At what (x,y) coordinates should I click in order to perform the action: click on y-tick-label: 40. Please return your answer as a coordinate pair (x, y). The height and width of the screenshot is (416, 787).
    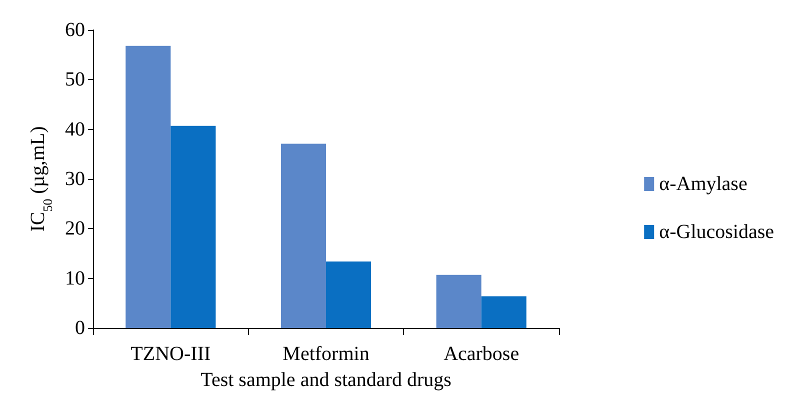
    Looking at the image, I should click on (75, 129).